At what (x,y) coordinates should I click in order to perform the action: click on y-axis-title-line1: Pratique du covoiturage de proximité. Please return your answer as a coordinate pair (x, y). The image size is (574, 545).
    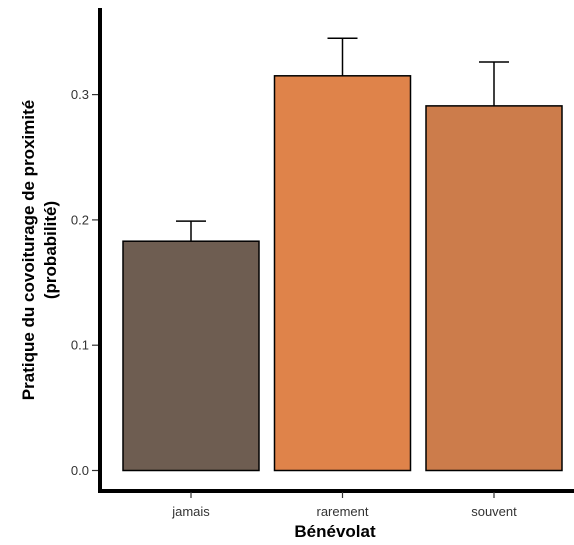
    Looking at the image, I should click on (28, 250).